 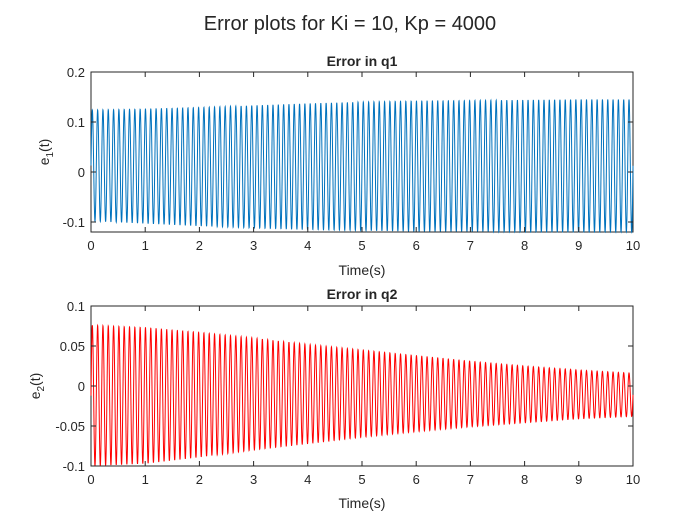 What do you see at coordinates (37, 386) in the screenshot?
I see `y-axis-label: e2(t)` at bounding box center [37, 386].